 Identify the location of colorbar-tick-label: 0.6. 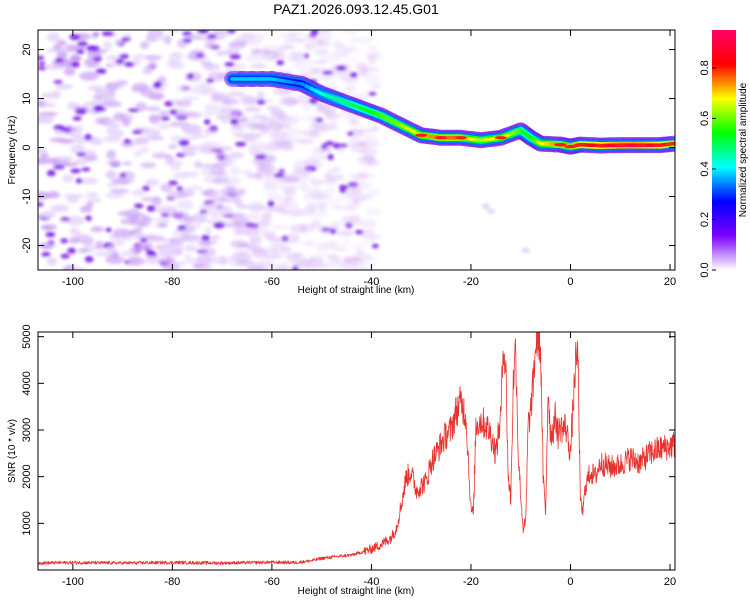
(705, 118).